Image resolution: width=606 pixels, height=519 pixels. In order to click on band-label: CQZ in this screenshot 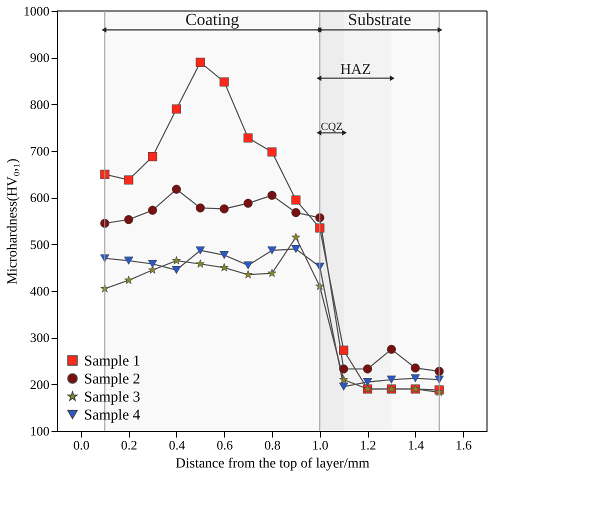, I will do `click(332, 126)`.